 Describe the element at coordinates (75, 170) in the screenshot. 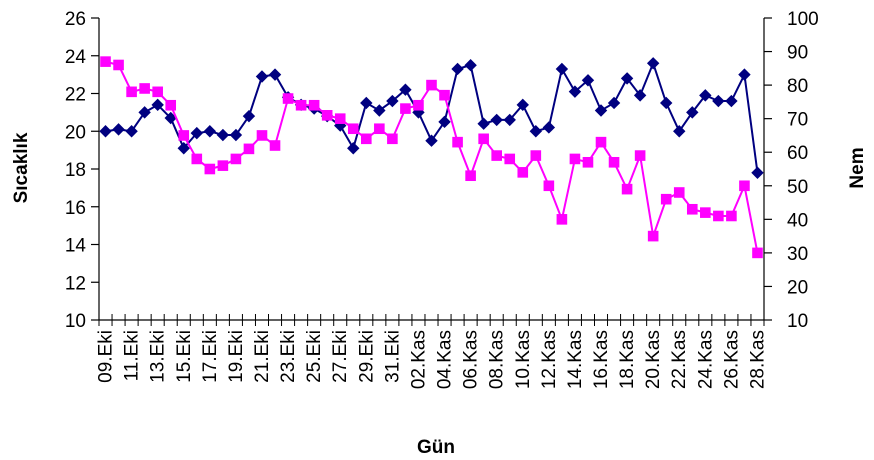

I see `y-tick-label-left: 18` at that location.